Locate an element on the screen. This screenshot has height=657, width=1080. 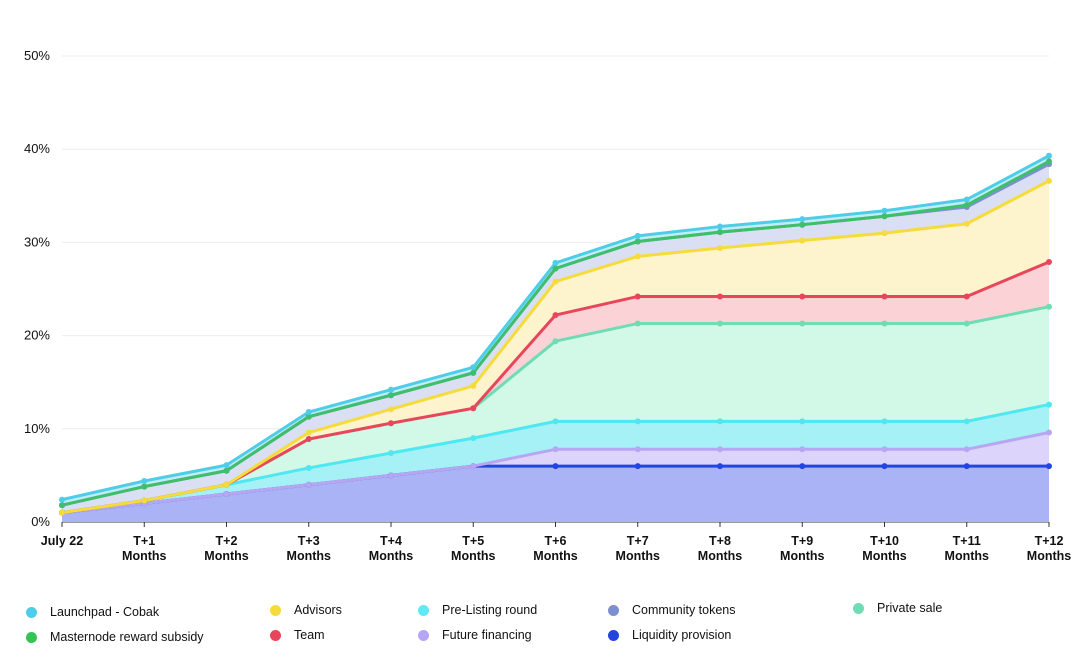
legend-item-launchpad-cobak: Launchpad - Cobak is located at coordinates (92, 612).